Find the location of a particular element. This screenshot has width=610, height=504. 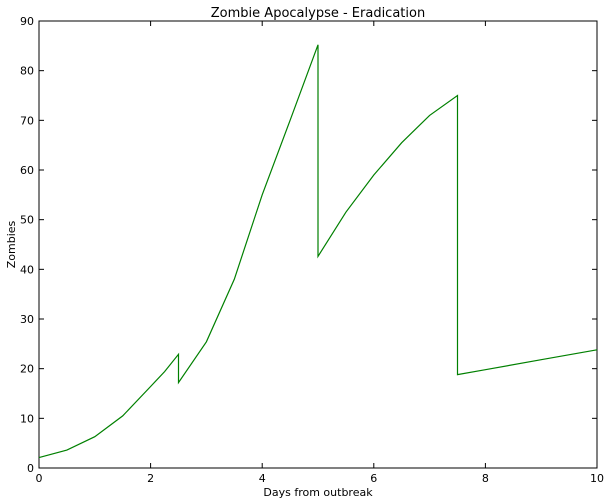

y-tick-label: 70 is located at coordinates (27, 120).